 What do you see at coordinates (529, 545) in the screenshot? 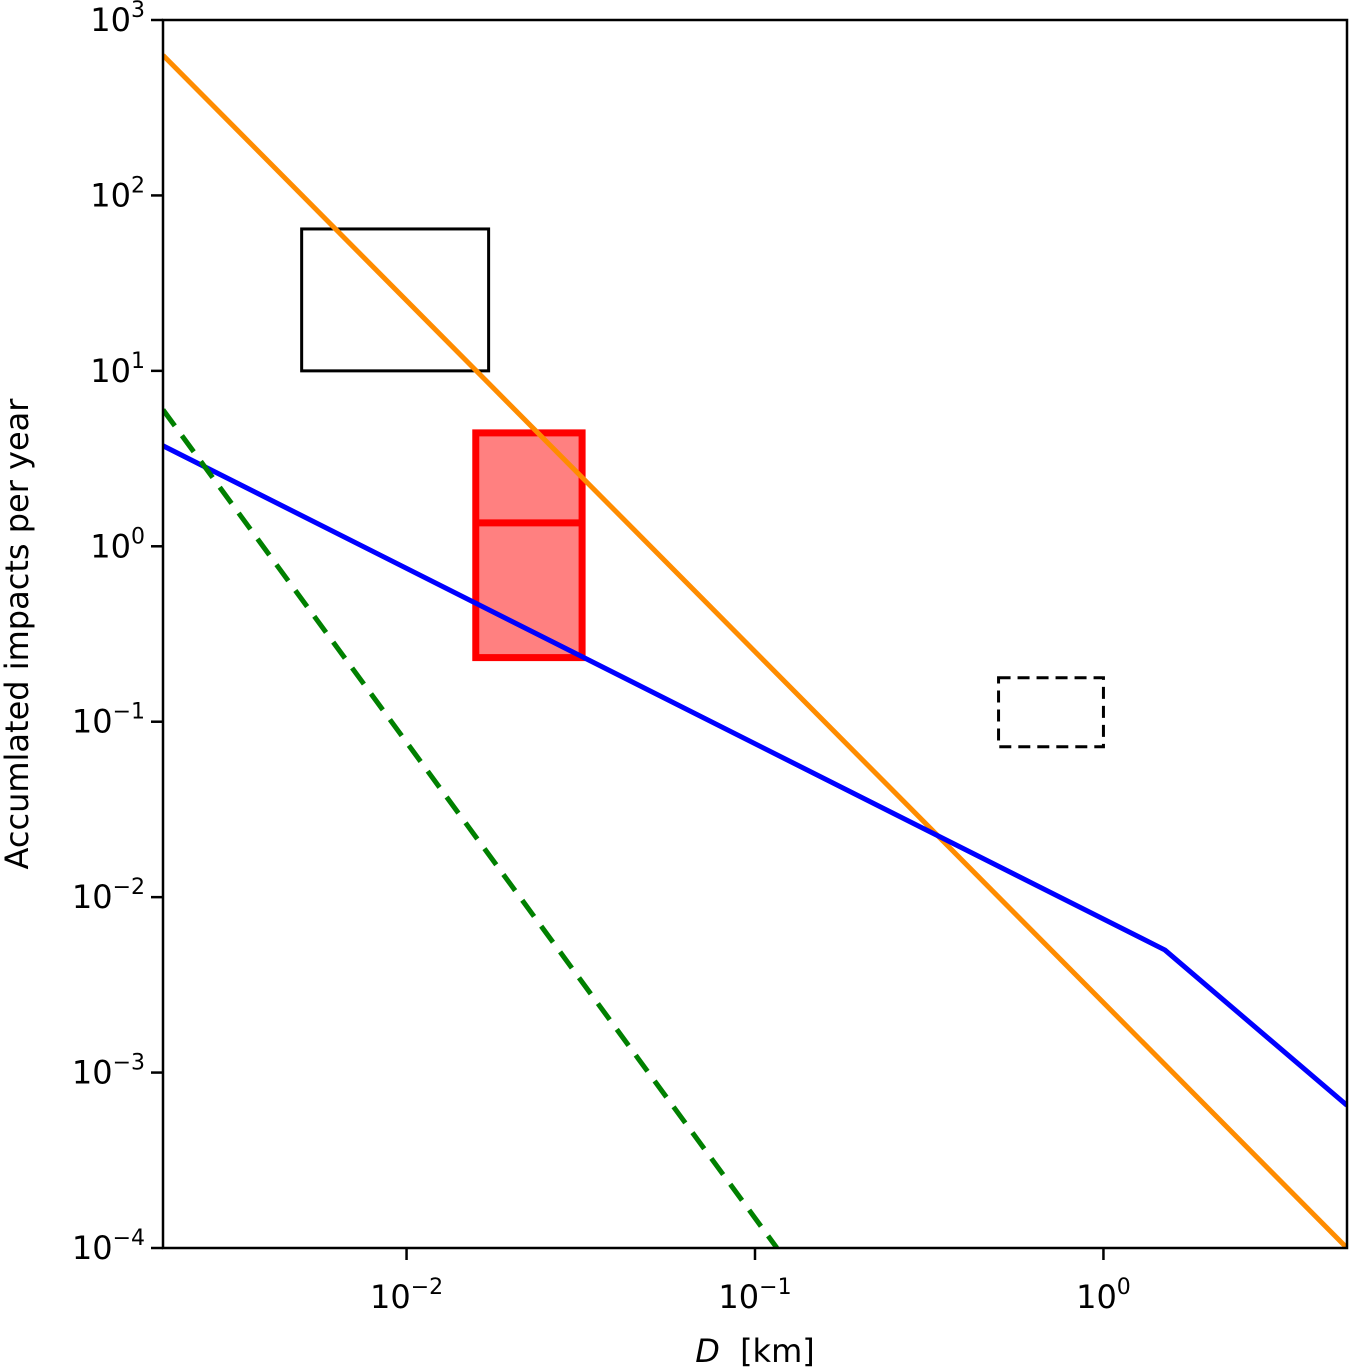
I see `red-filled-box` at bounding box center [529, 545].